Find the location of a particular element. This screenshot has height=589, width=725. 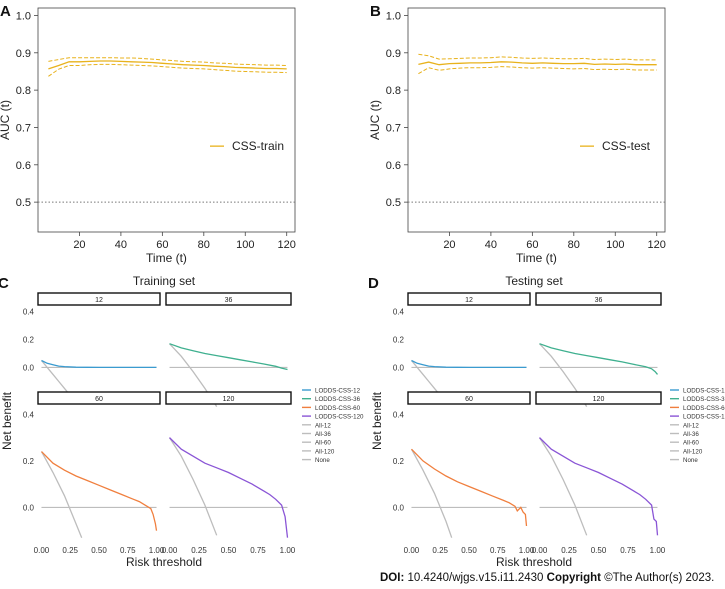

legend-label-c-2: LODDS-CSS-60 is located at coordinates (338, 408).